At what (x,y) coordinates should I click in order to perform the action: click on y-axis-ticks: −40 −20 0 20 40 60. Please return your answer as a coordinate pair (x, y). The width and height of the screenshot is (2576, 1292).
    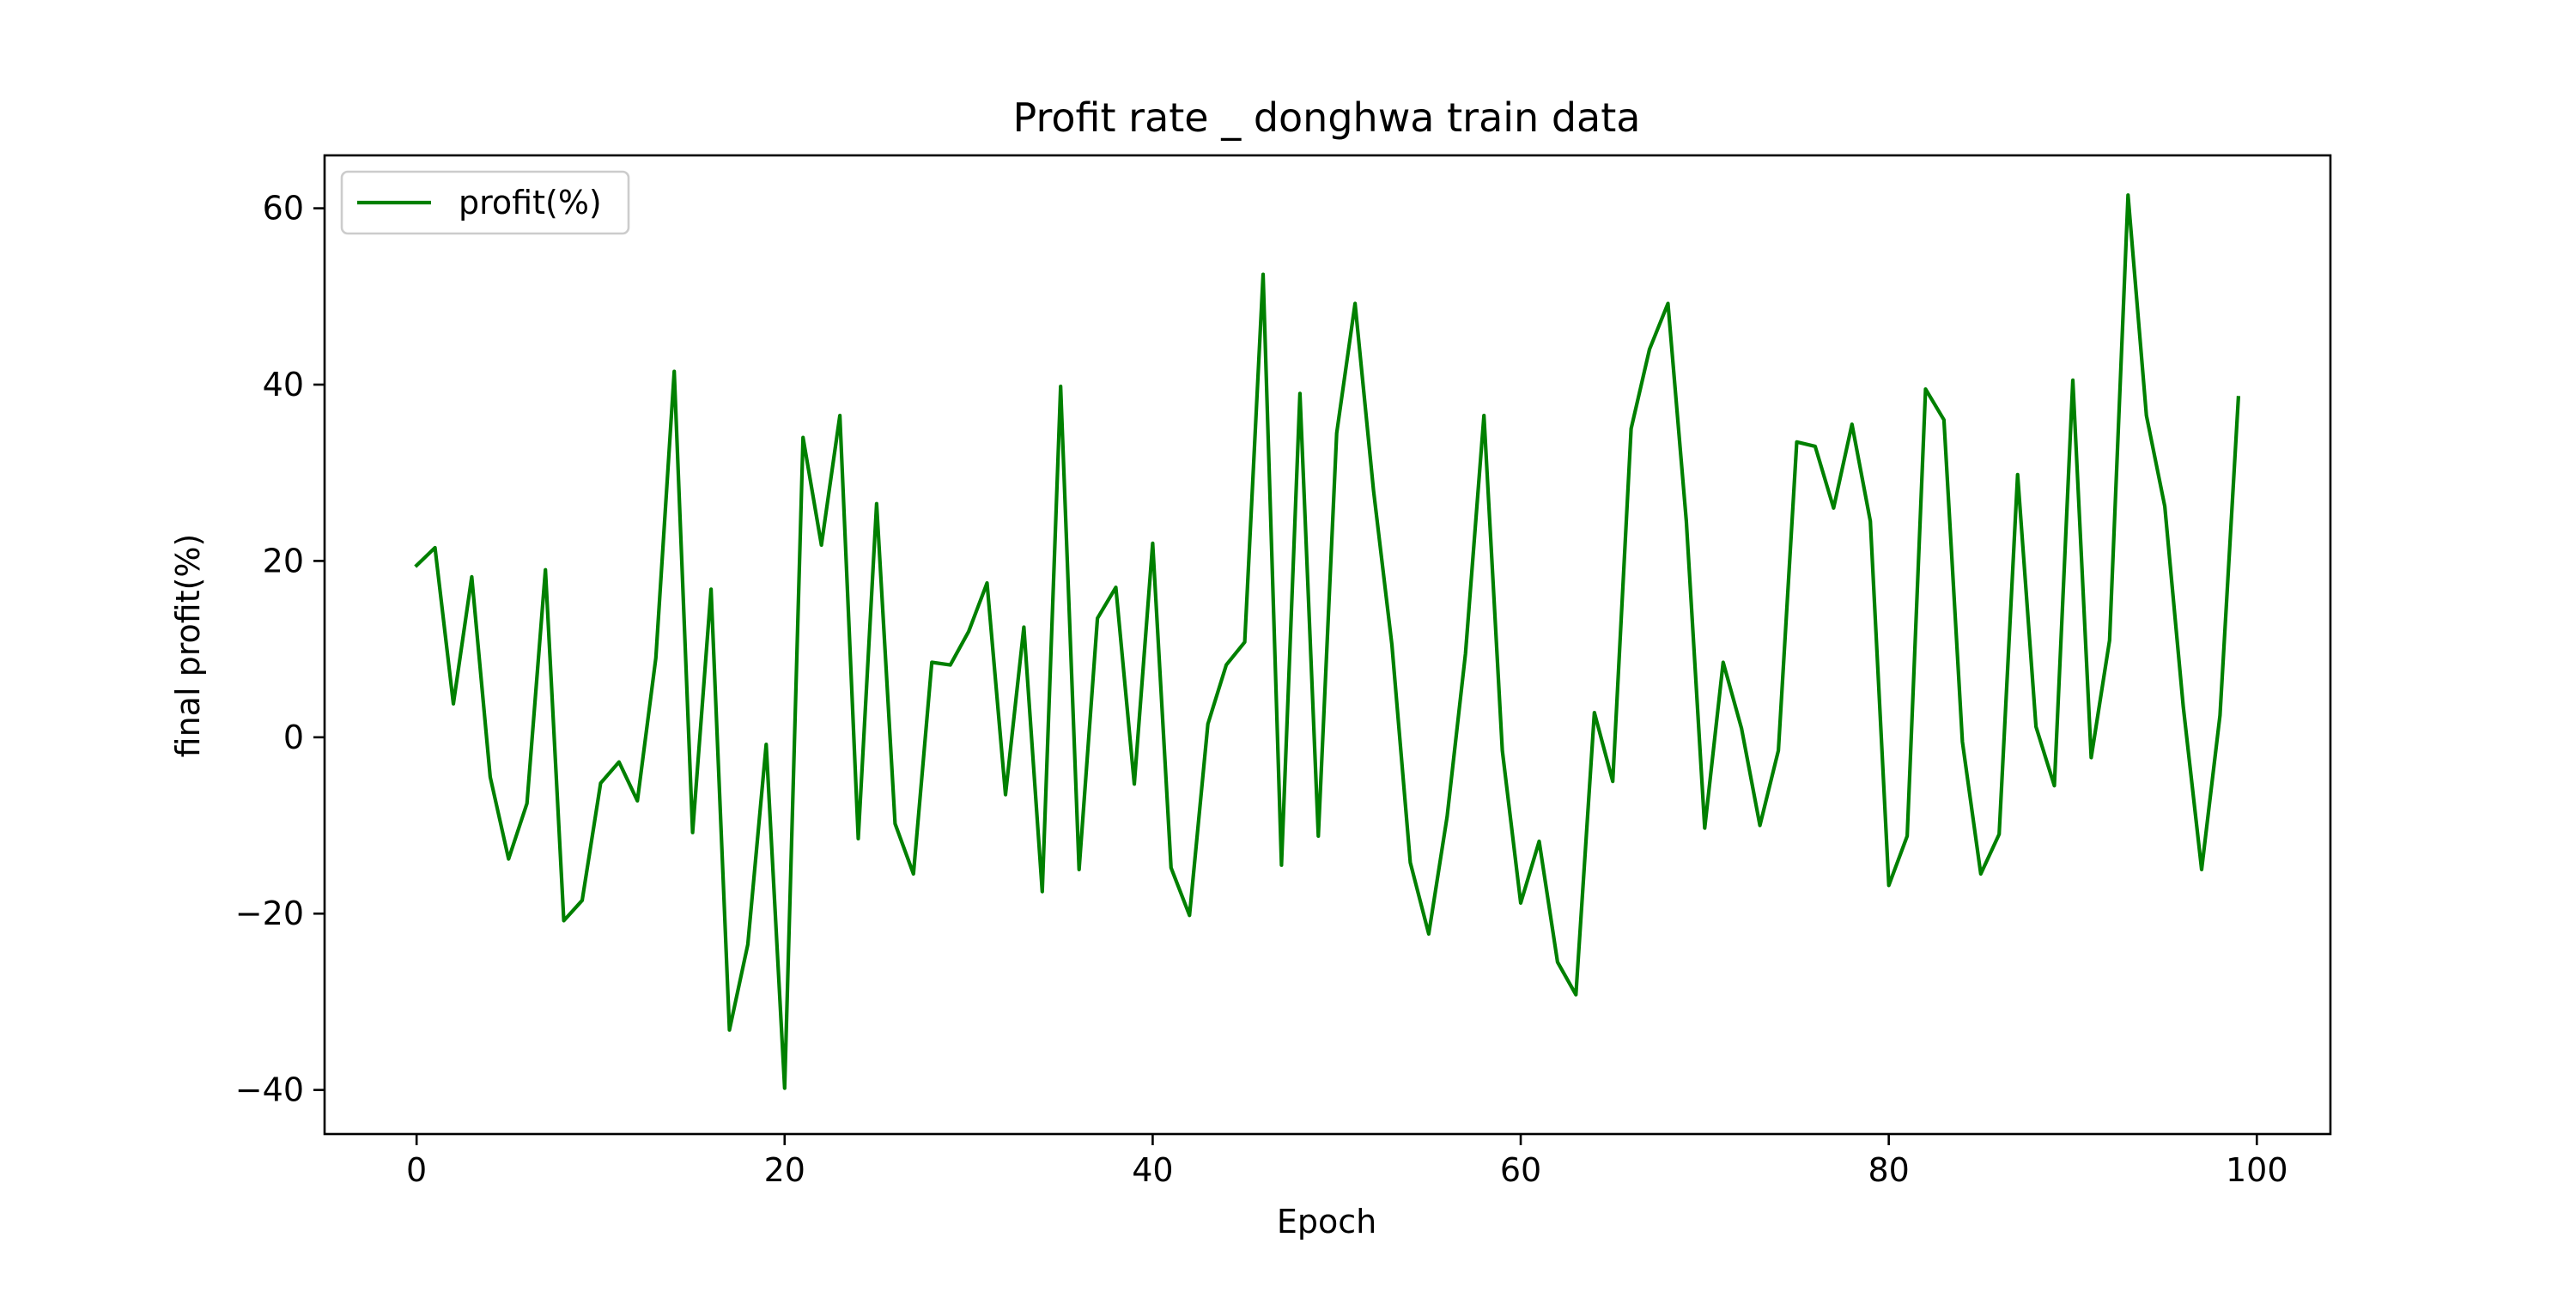
    Looking at the image, I should click on (280, 649).